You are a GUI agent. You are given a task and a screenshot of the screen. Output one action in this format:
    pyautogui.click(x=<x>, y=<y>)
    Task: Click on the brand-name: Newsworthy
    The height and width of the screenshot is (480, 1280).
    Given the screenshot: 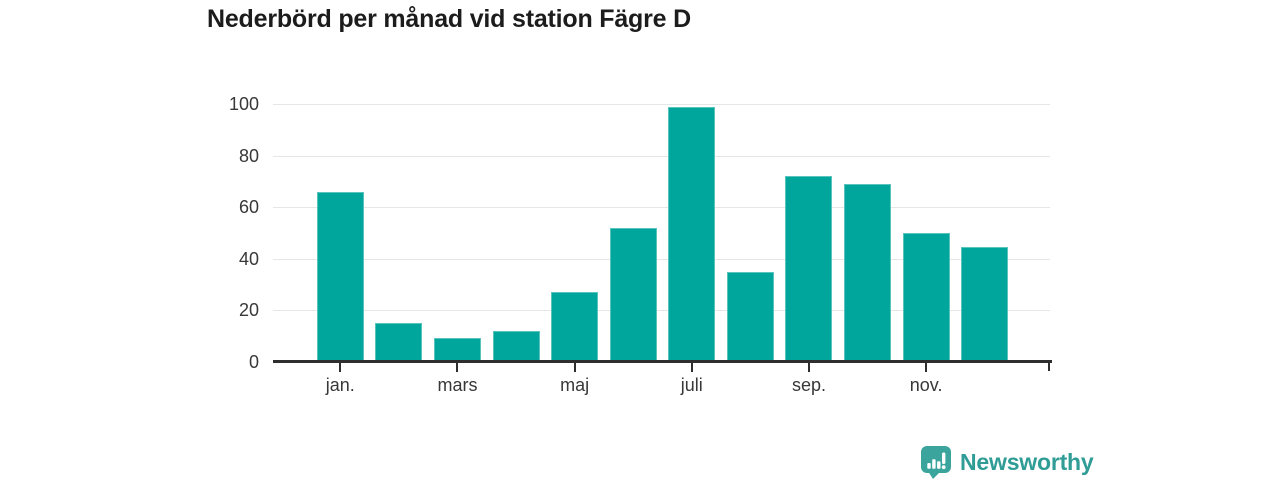 What is the action you would take?
    pyautogui.click(x=1027, y=461)
    